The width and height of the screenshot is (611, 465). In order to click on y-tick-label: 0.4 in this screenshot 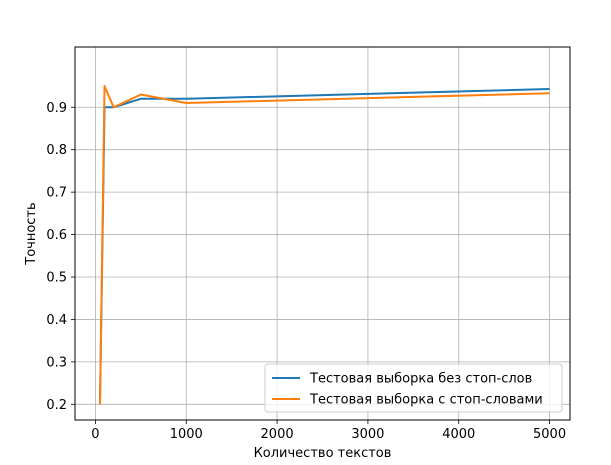, I will do `click(56, 320)`.